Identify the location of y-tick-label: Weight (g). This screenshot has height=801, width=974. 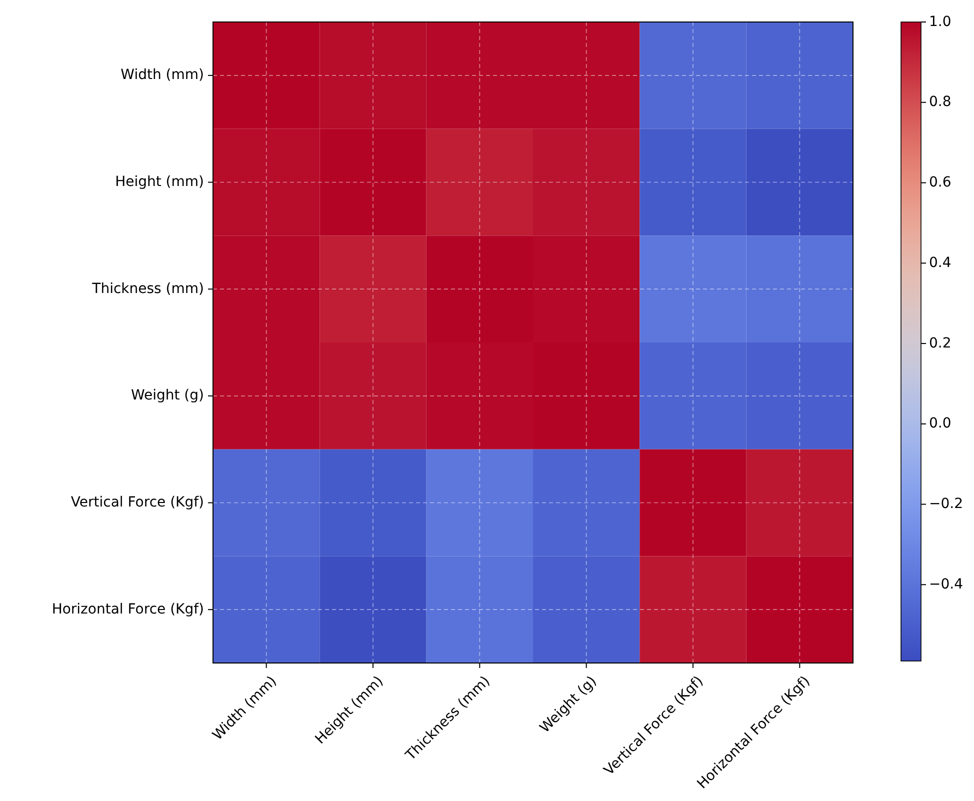
(167, 396).